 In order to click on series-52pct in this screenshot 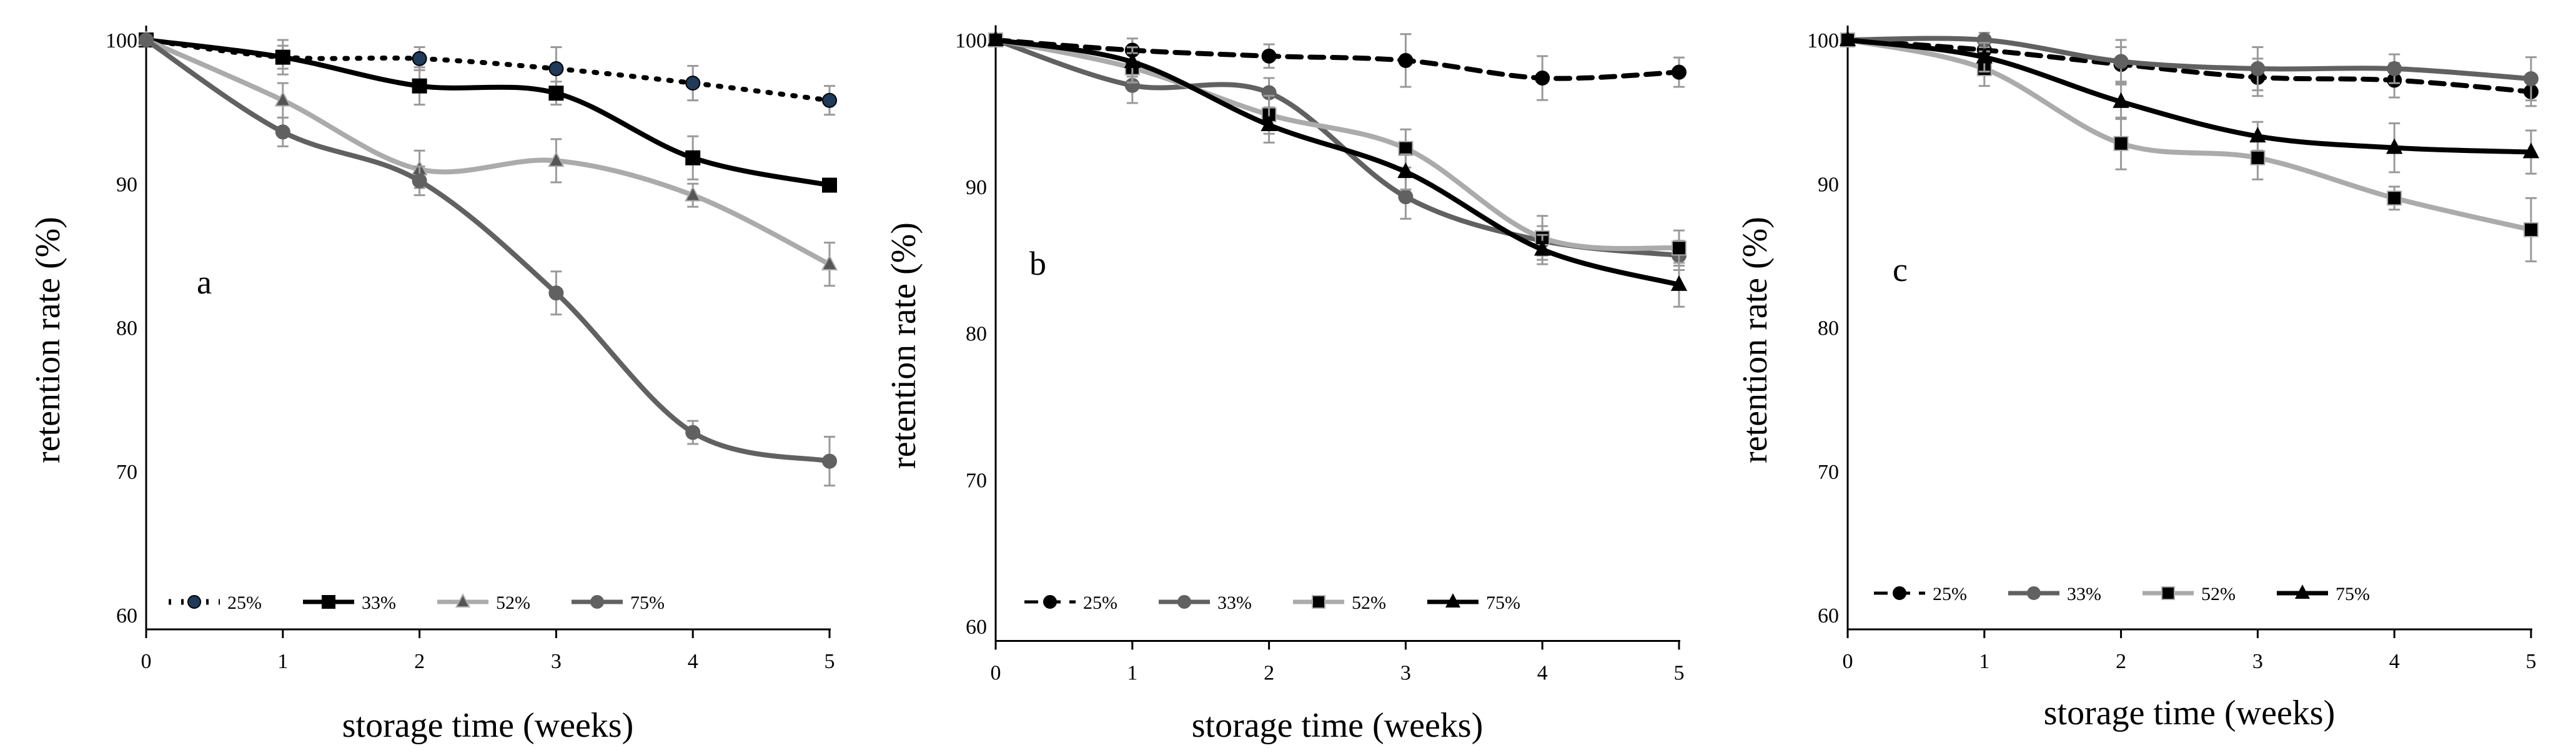, I will do `click(487, 158)`.